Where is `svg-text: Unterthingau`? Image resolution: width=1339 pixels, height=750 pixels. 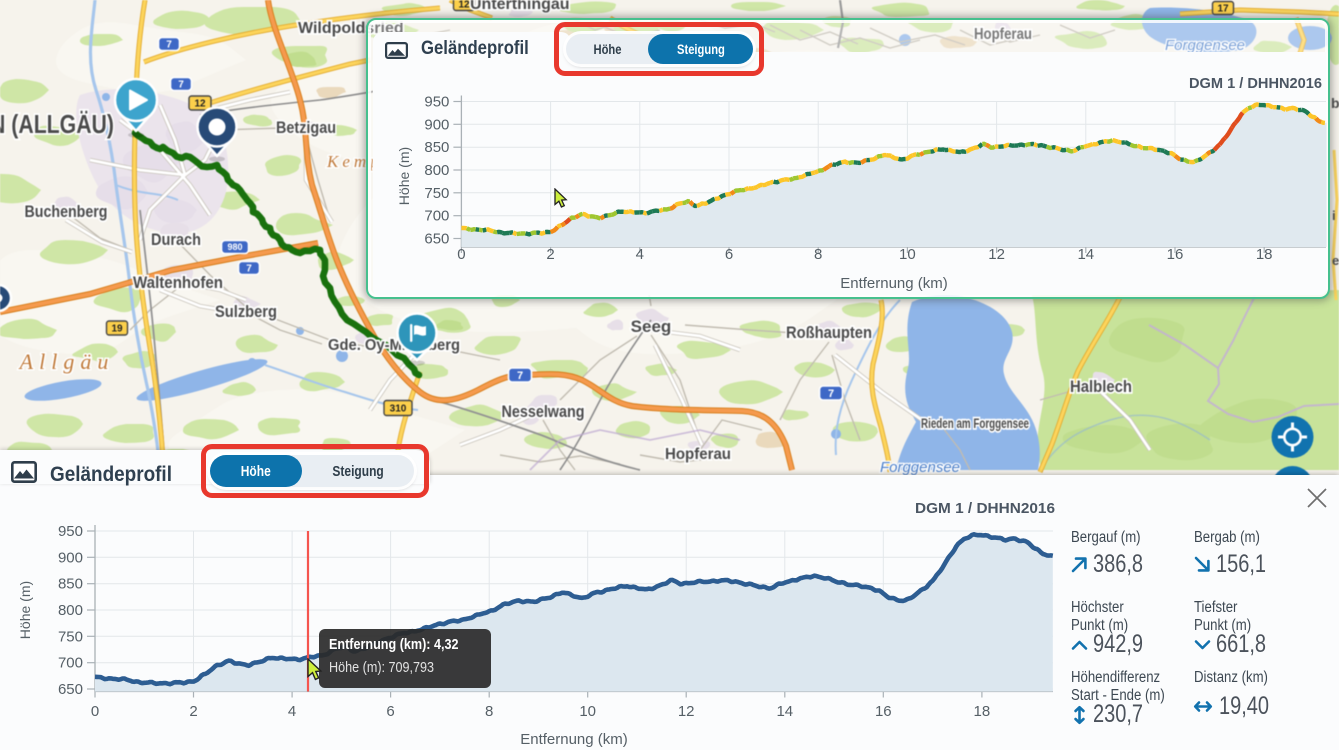 svg-text: Unterthingau is located at coordinates (520, 6).